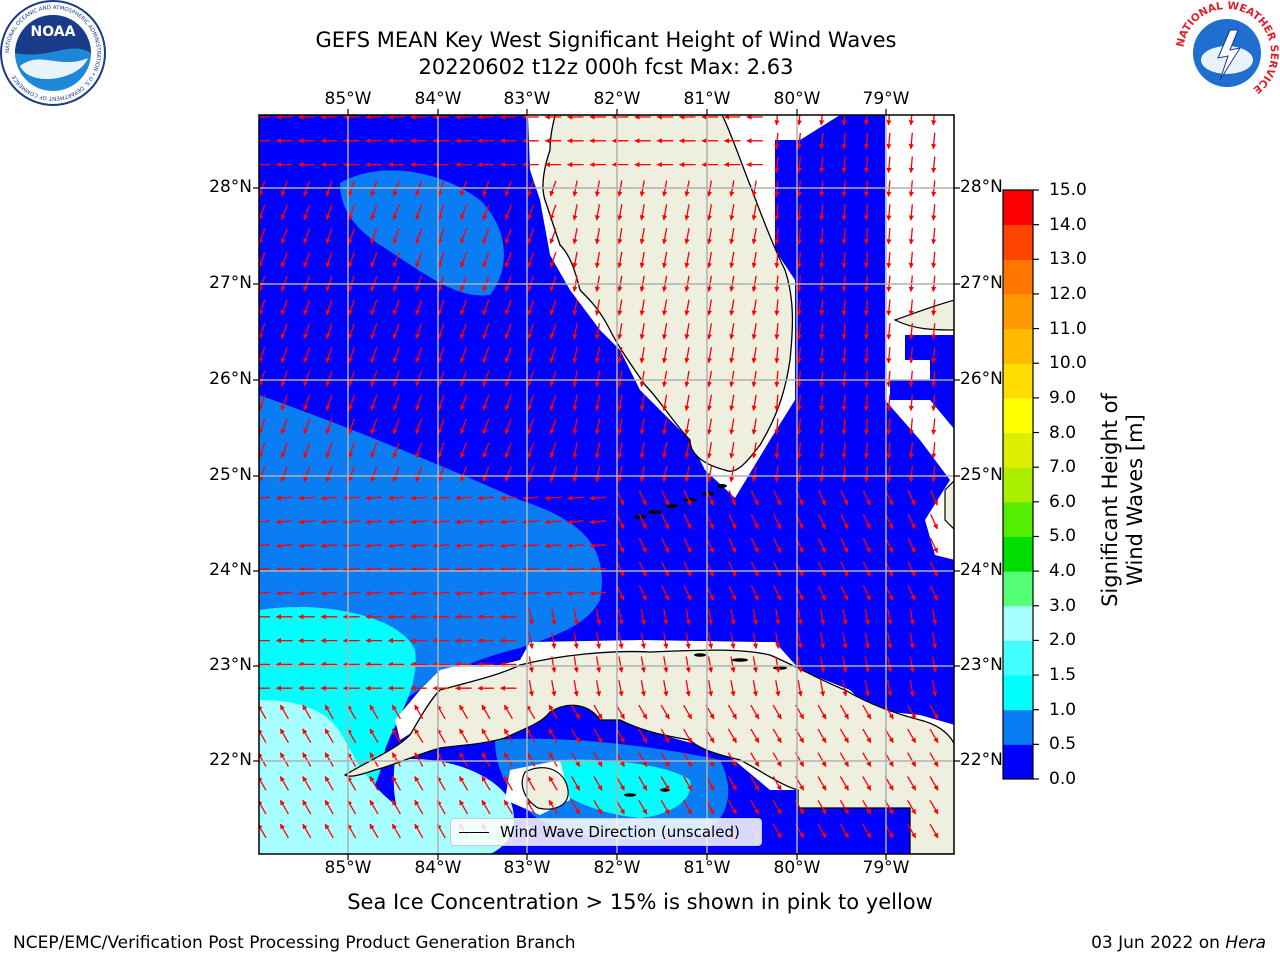 The width and height of the screenshot is (1280, 960). Describe the element at coordinates (53, 32) in the screenshot. I see `noaa-logo-text: NOAA` at that location.